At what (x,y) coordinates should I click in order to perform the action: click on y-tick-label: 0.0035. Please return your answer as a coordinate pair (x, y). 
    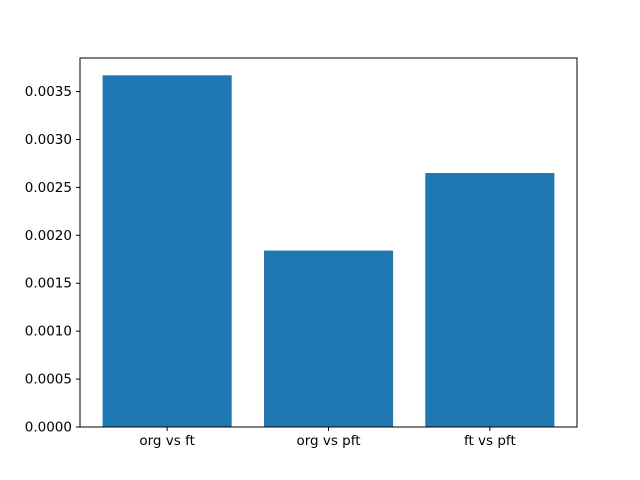
    Looking at the image, I should click on (48, 92).